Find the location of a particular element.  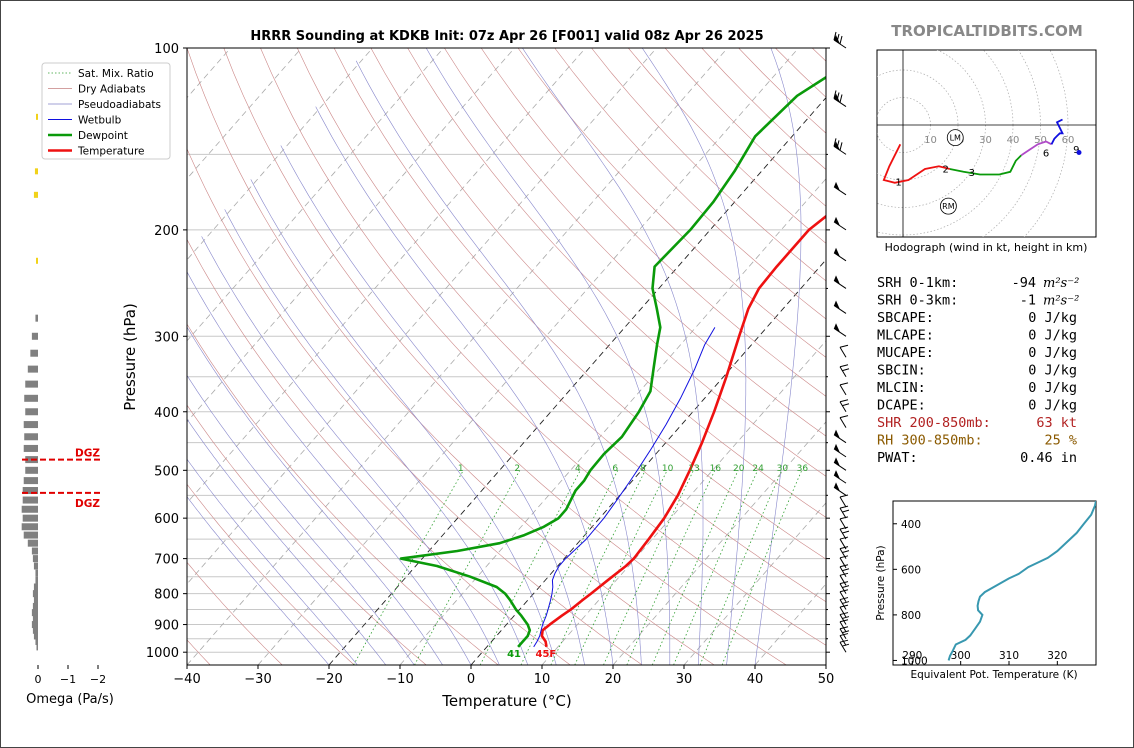

theta-e-y-tick: 600 is located at coordinates (911, 570).